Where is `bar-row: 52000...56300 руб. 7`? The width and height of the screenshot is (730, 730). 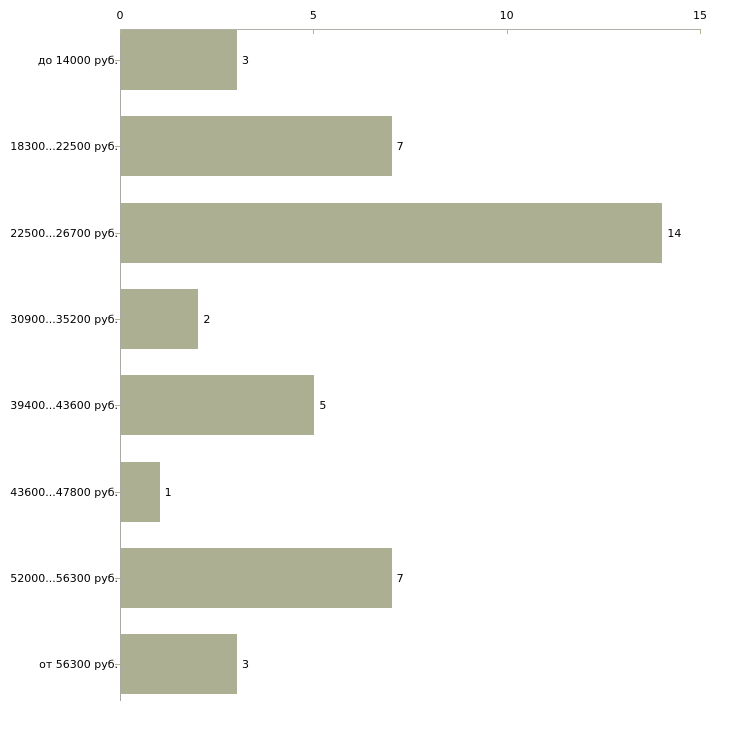
bar-row: 52000...56300 руб. 7 is located at coordinates (365, 577).